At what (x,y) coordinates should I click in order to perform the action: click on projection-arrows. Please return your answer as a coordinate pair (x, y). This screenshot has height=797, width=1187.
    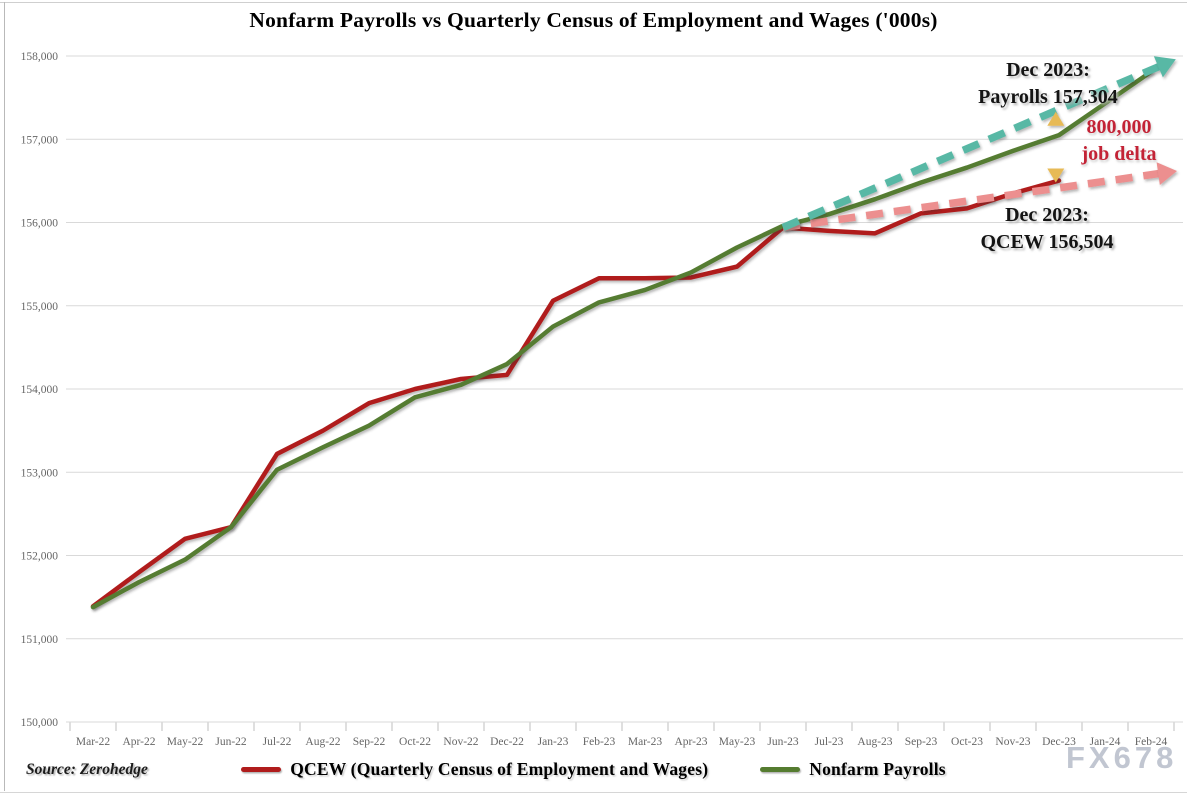
    Looking at the image, I should click on (979, 144).